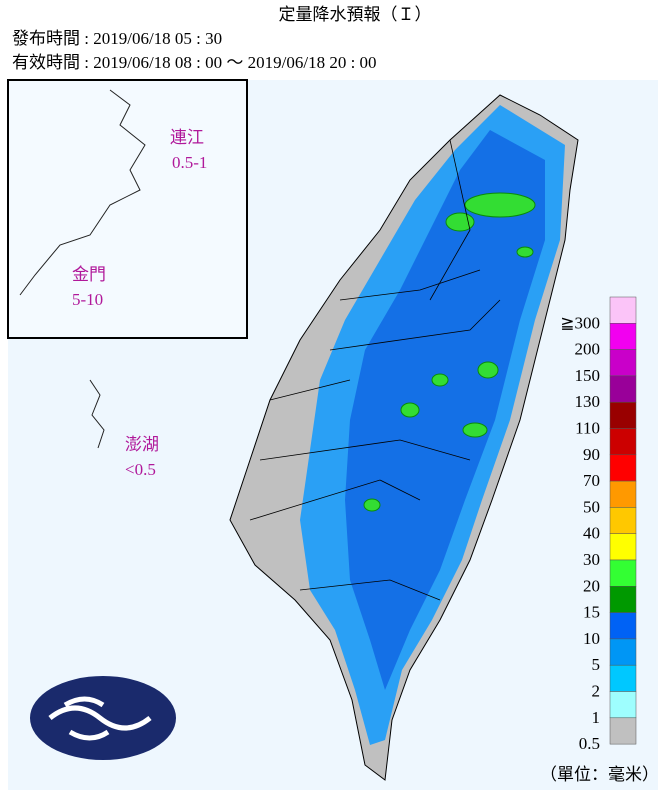 This screenshot has height=800, width=660. What do you see at coordinates (591, 480) in the screenshot?
I see `legend-label: 70` at bounding box center [591, 480].